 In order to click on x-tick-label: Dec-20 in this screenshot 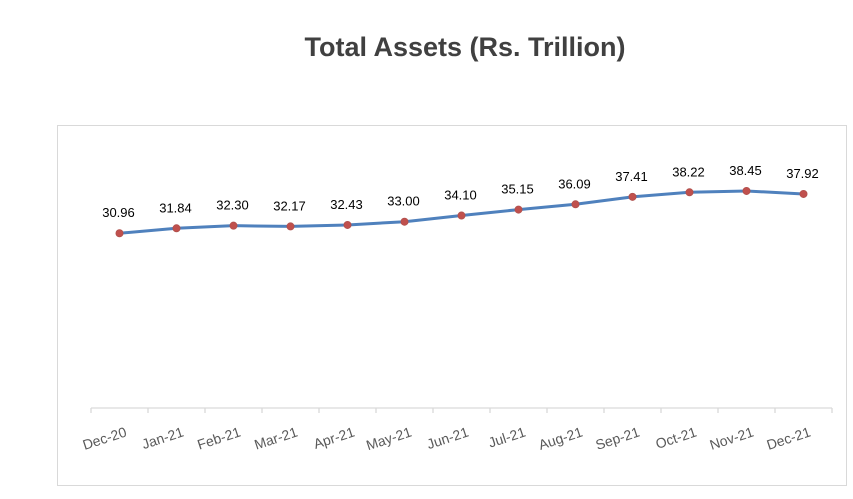, I will do `click(105, 438)`.